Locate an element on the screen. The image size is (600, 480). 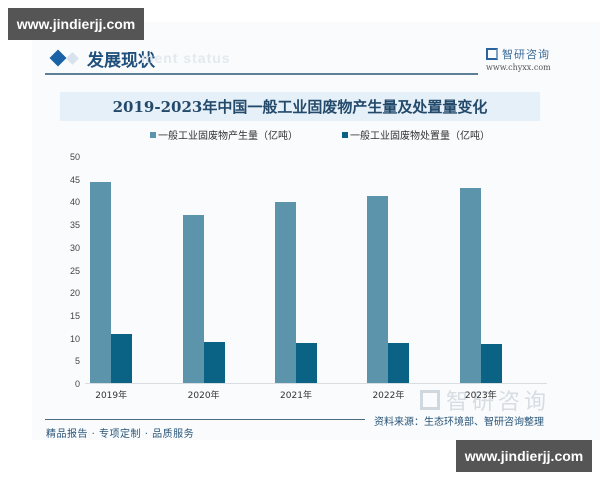
chart-title: 2019-2023年中国一般工业固废物产生量及处置量变化 is located at coordinates (300, 107).